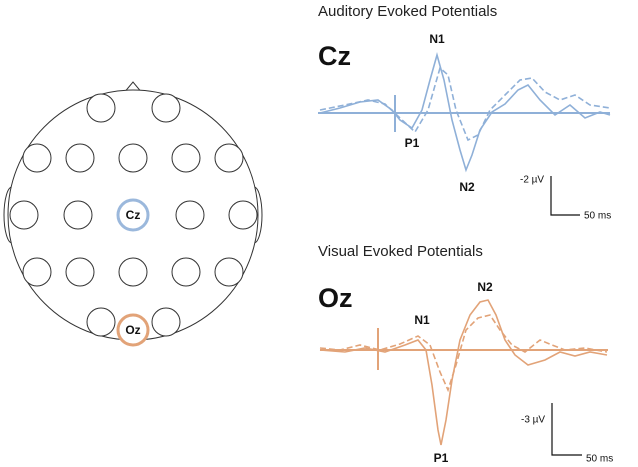  What do you see at coordinates (334, 56) in the screenshot?
I see `site-label: Cz` at bounding box center [334, 56].